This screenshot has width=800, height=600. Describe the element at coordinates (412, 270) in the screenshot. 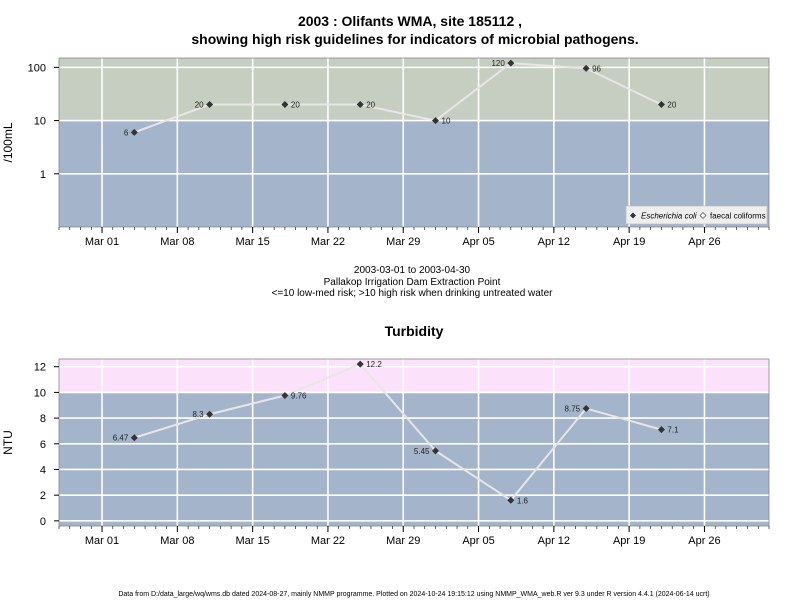

I see `caption-date-range: 2003-03-01 to 2003-04-30` at that location.